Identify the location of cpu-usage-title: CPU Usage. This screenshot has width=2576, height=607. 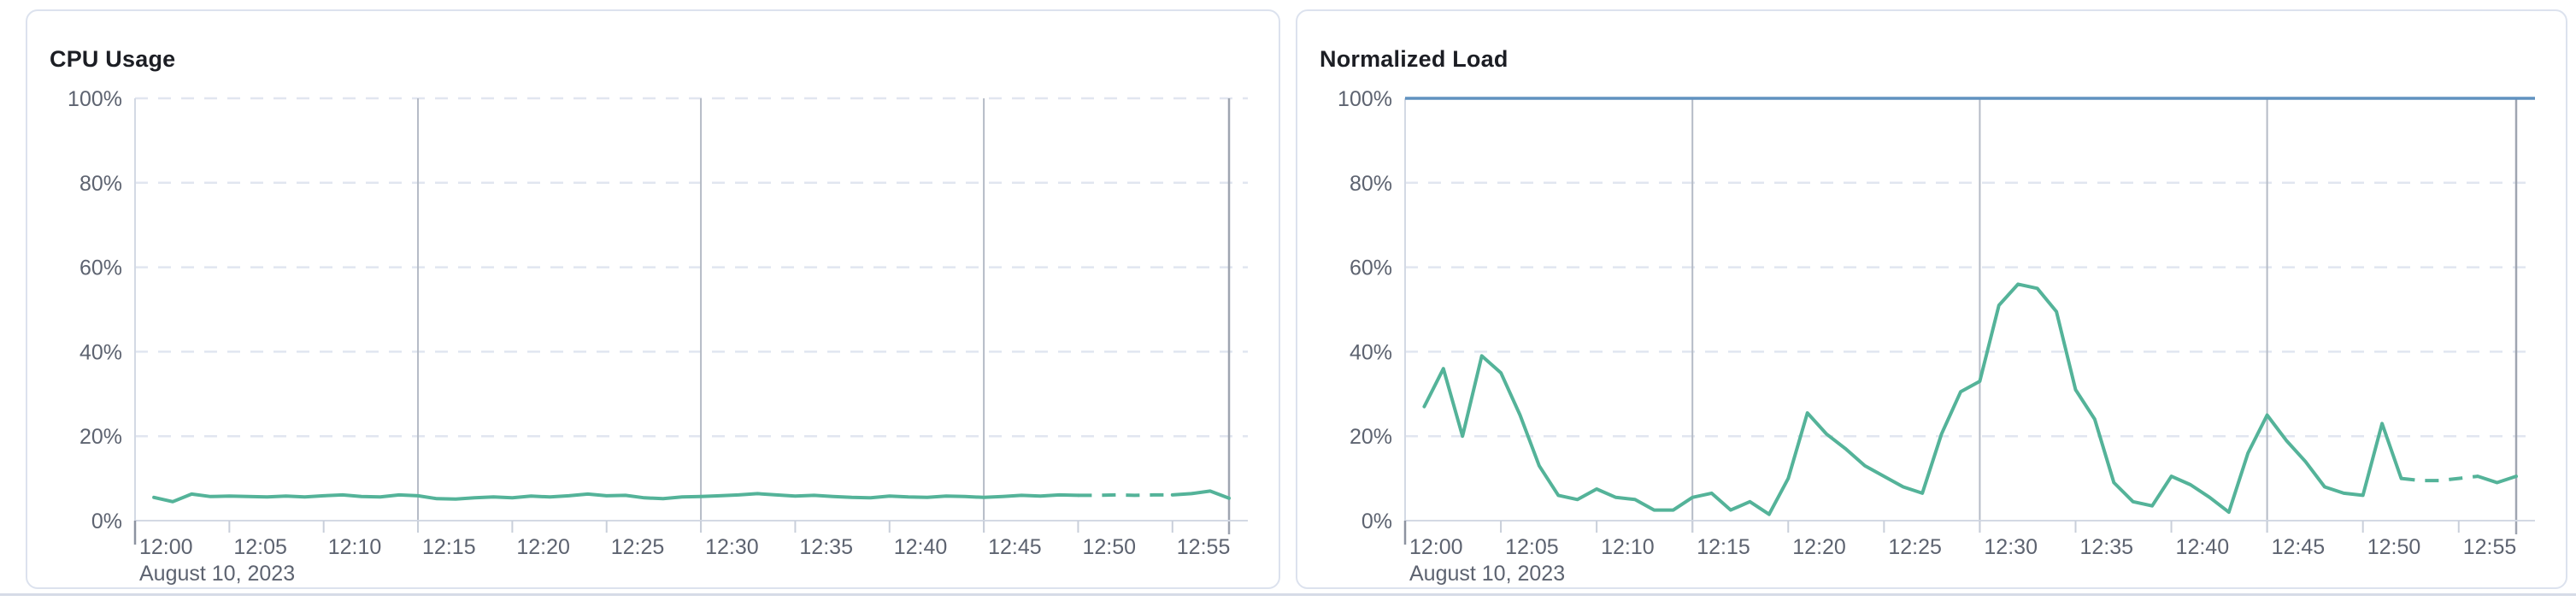
(113, 59).